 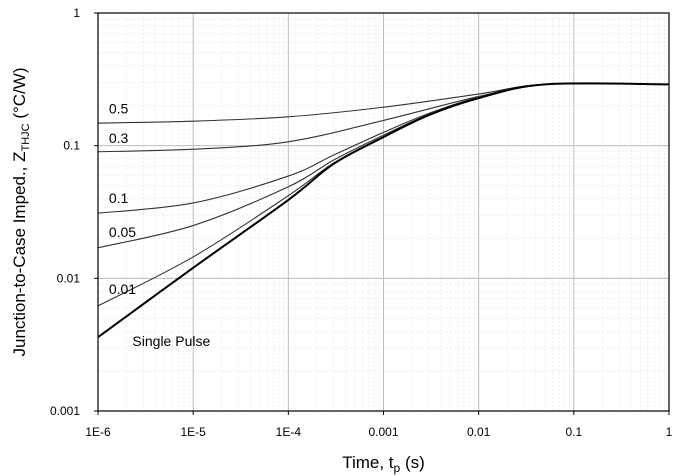 What do you see at coordinates (119, 108) in the screenshot?
I see `curve-label: 0.5` at bounding box center [119, 108].